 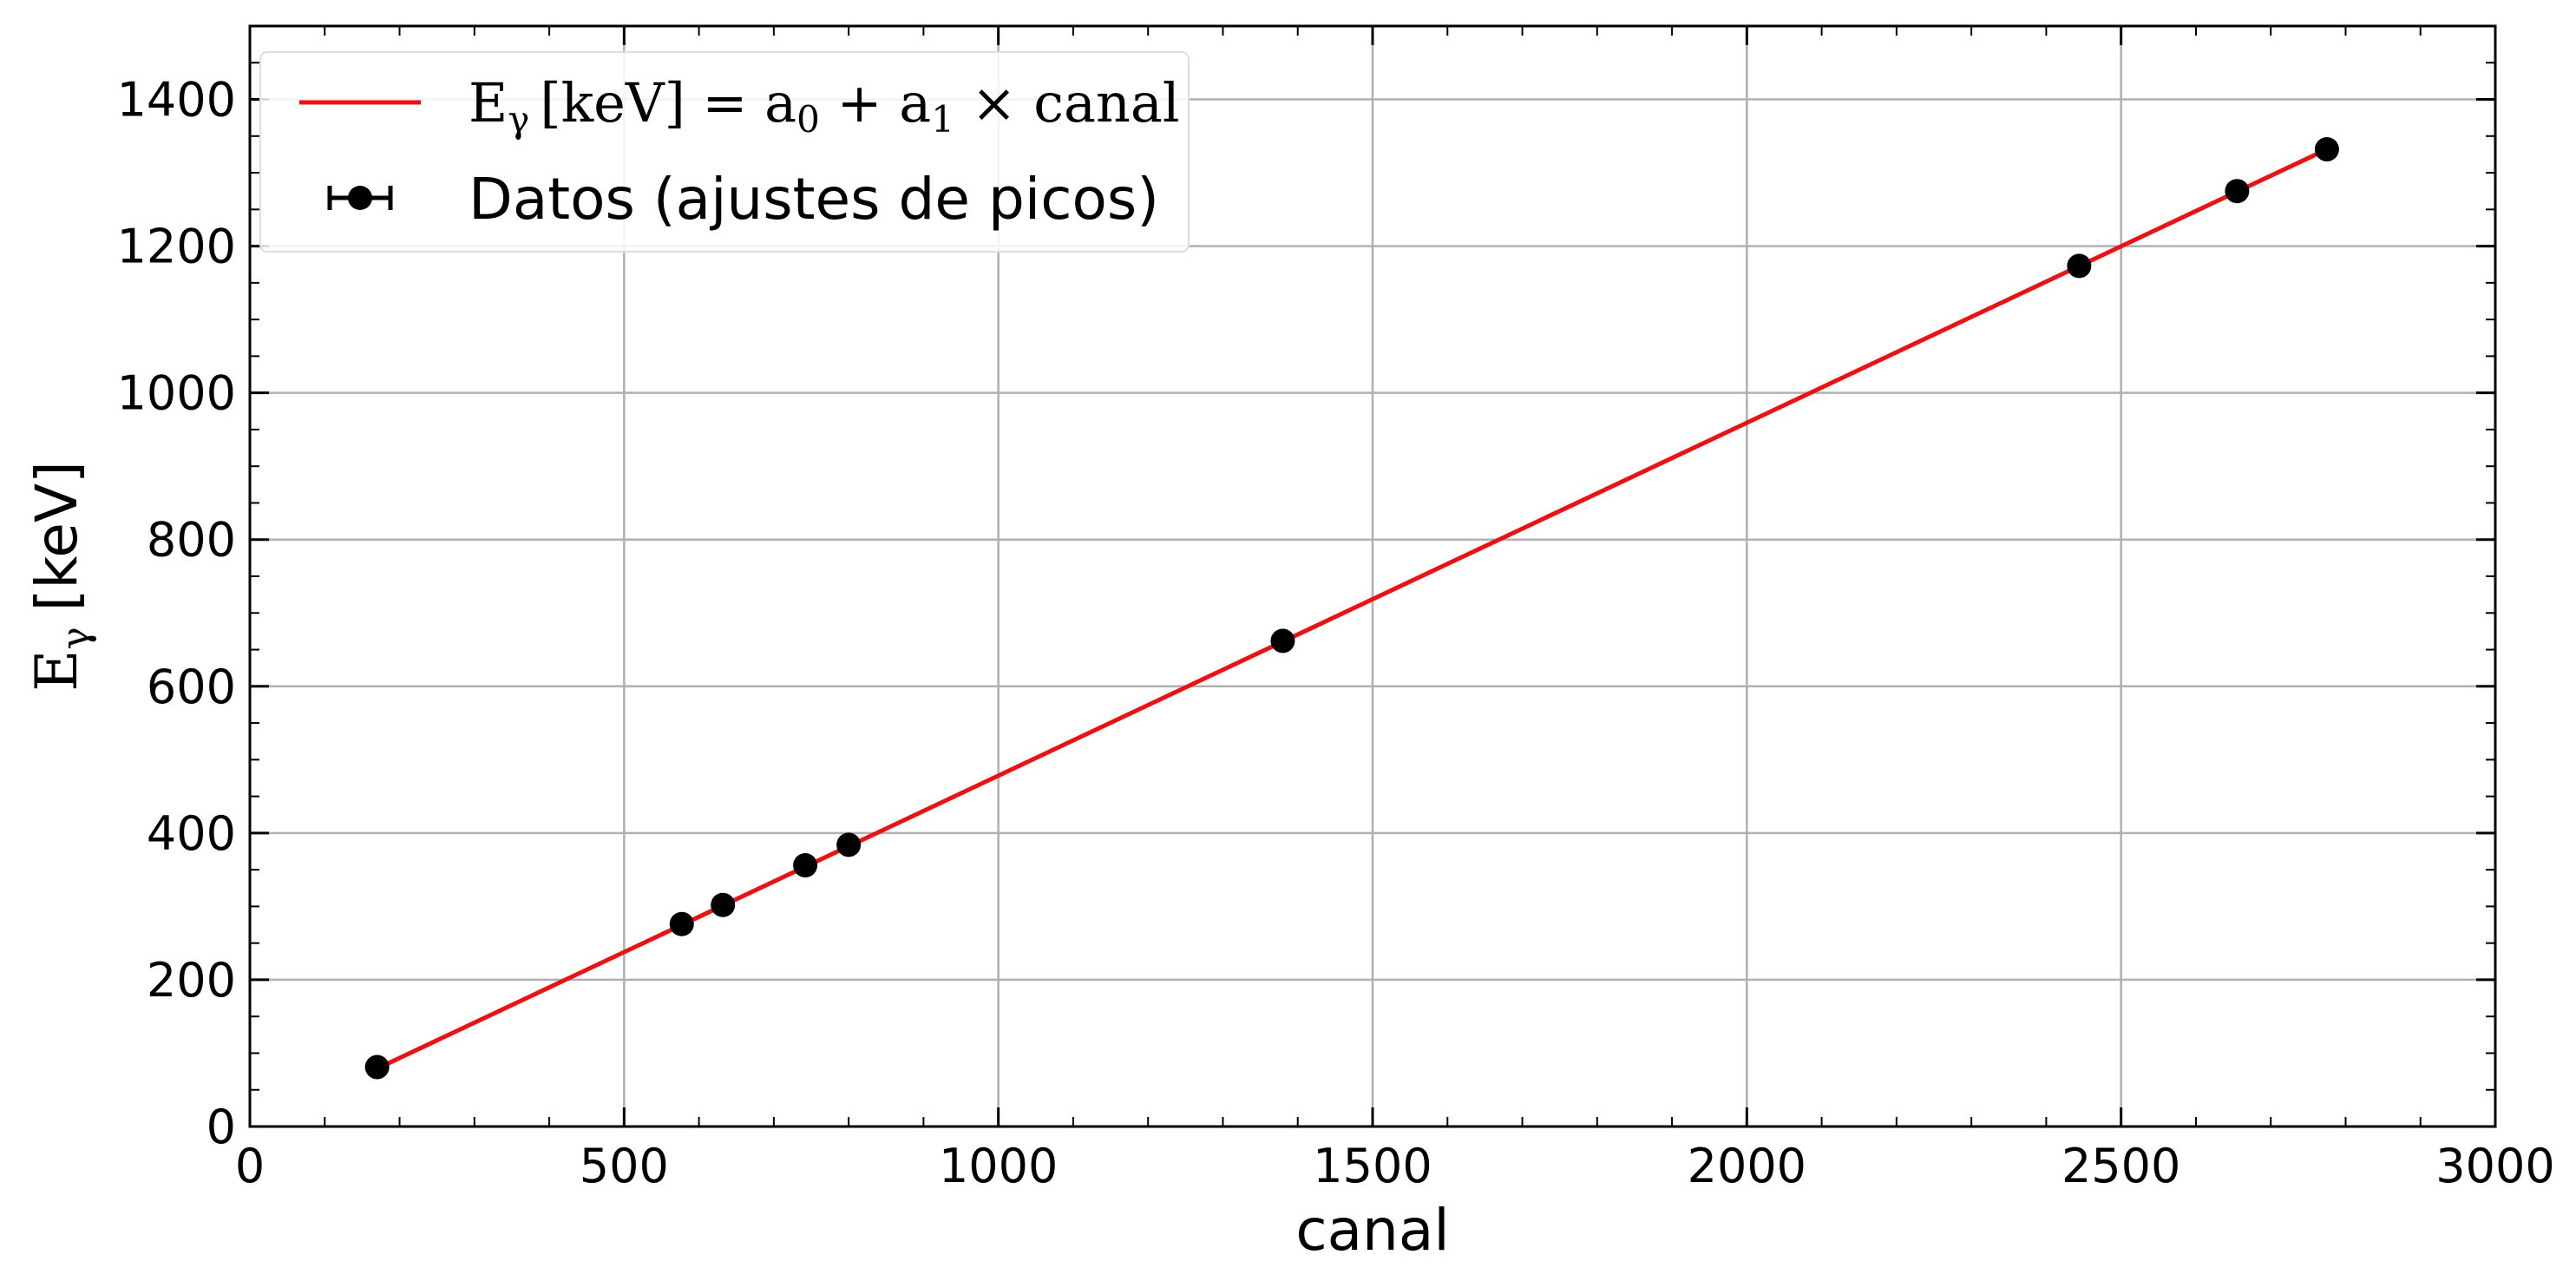 I want to click on y-tick-label: 600, so click(x=191, y=687).